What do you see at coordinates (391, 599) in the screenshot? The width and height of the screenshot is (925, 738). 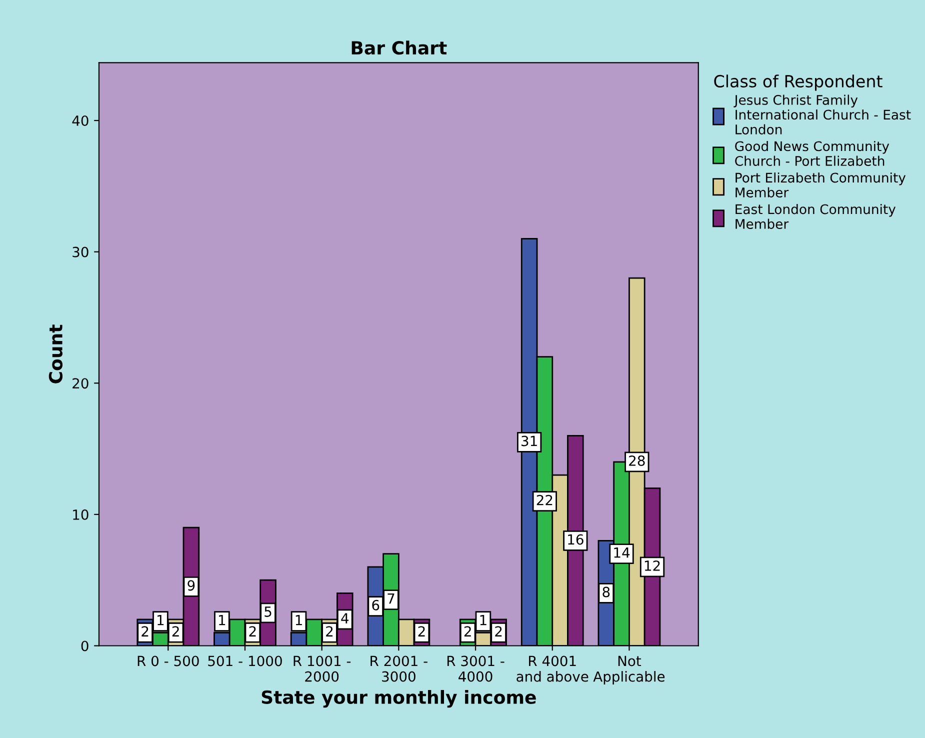 I see `data-label: 7` at bounding box center [391, 599].